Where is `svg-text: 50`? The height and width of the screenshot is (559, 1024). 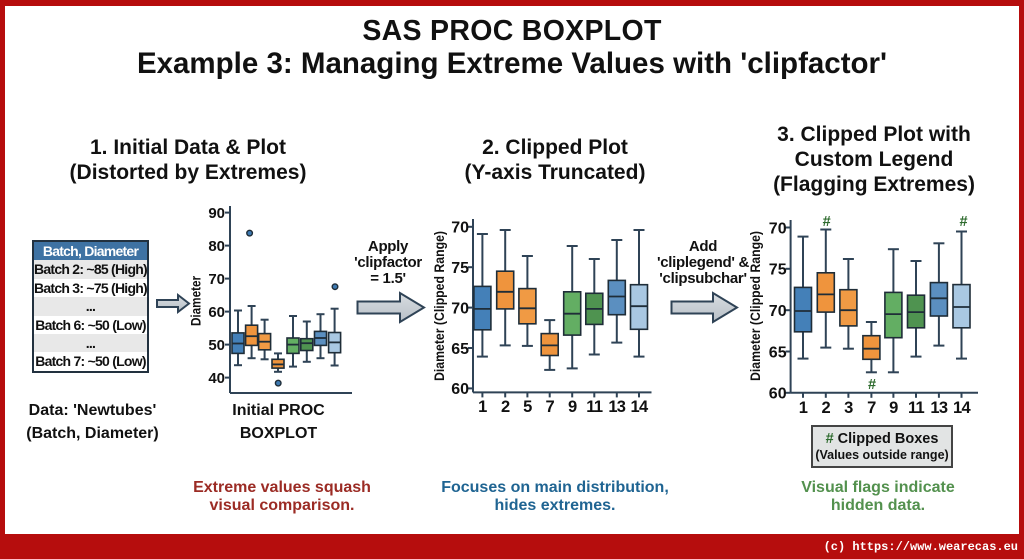 svg-text: 50 is located at coordinates (216, 345).